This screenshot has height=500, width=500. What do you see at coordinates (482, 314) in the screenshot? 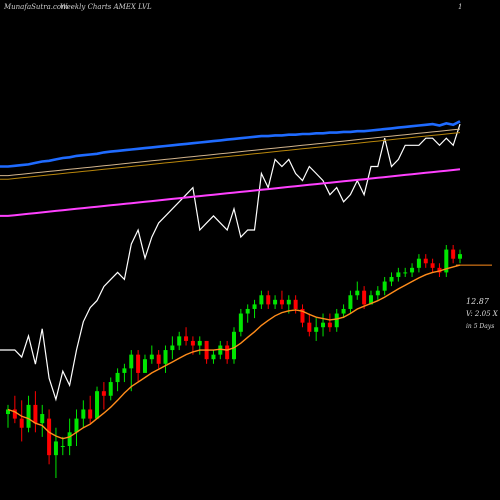
I see `volume-ratio-label: V: 2.05 X` at bounding box center [482, 314].